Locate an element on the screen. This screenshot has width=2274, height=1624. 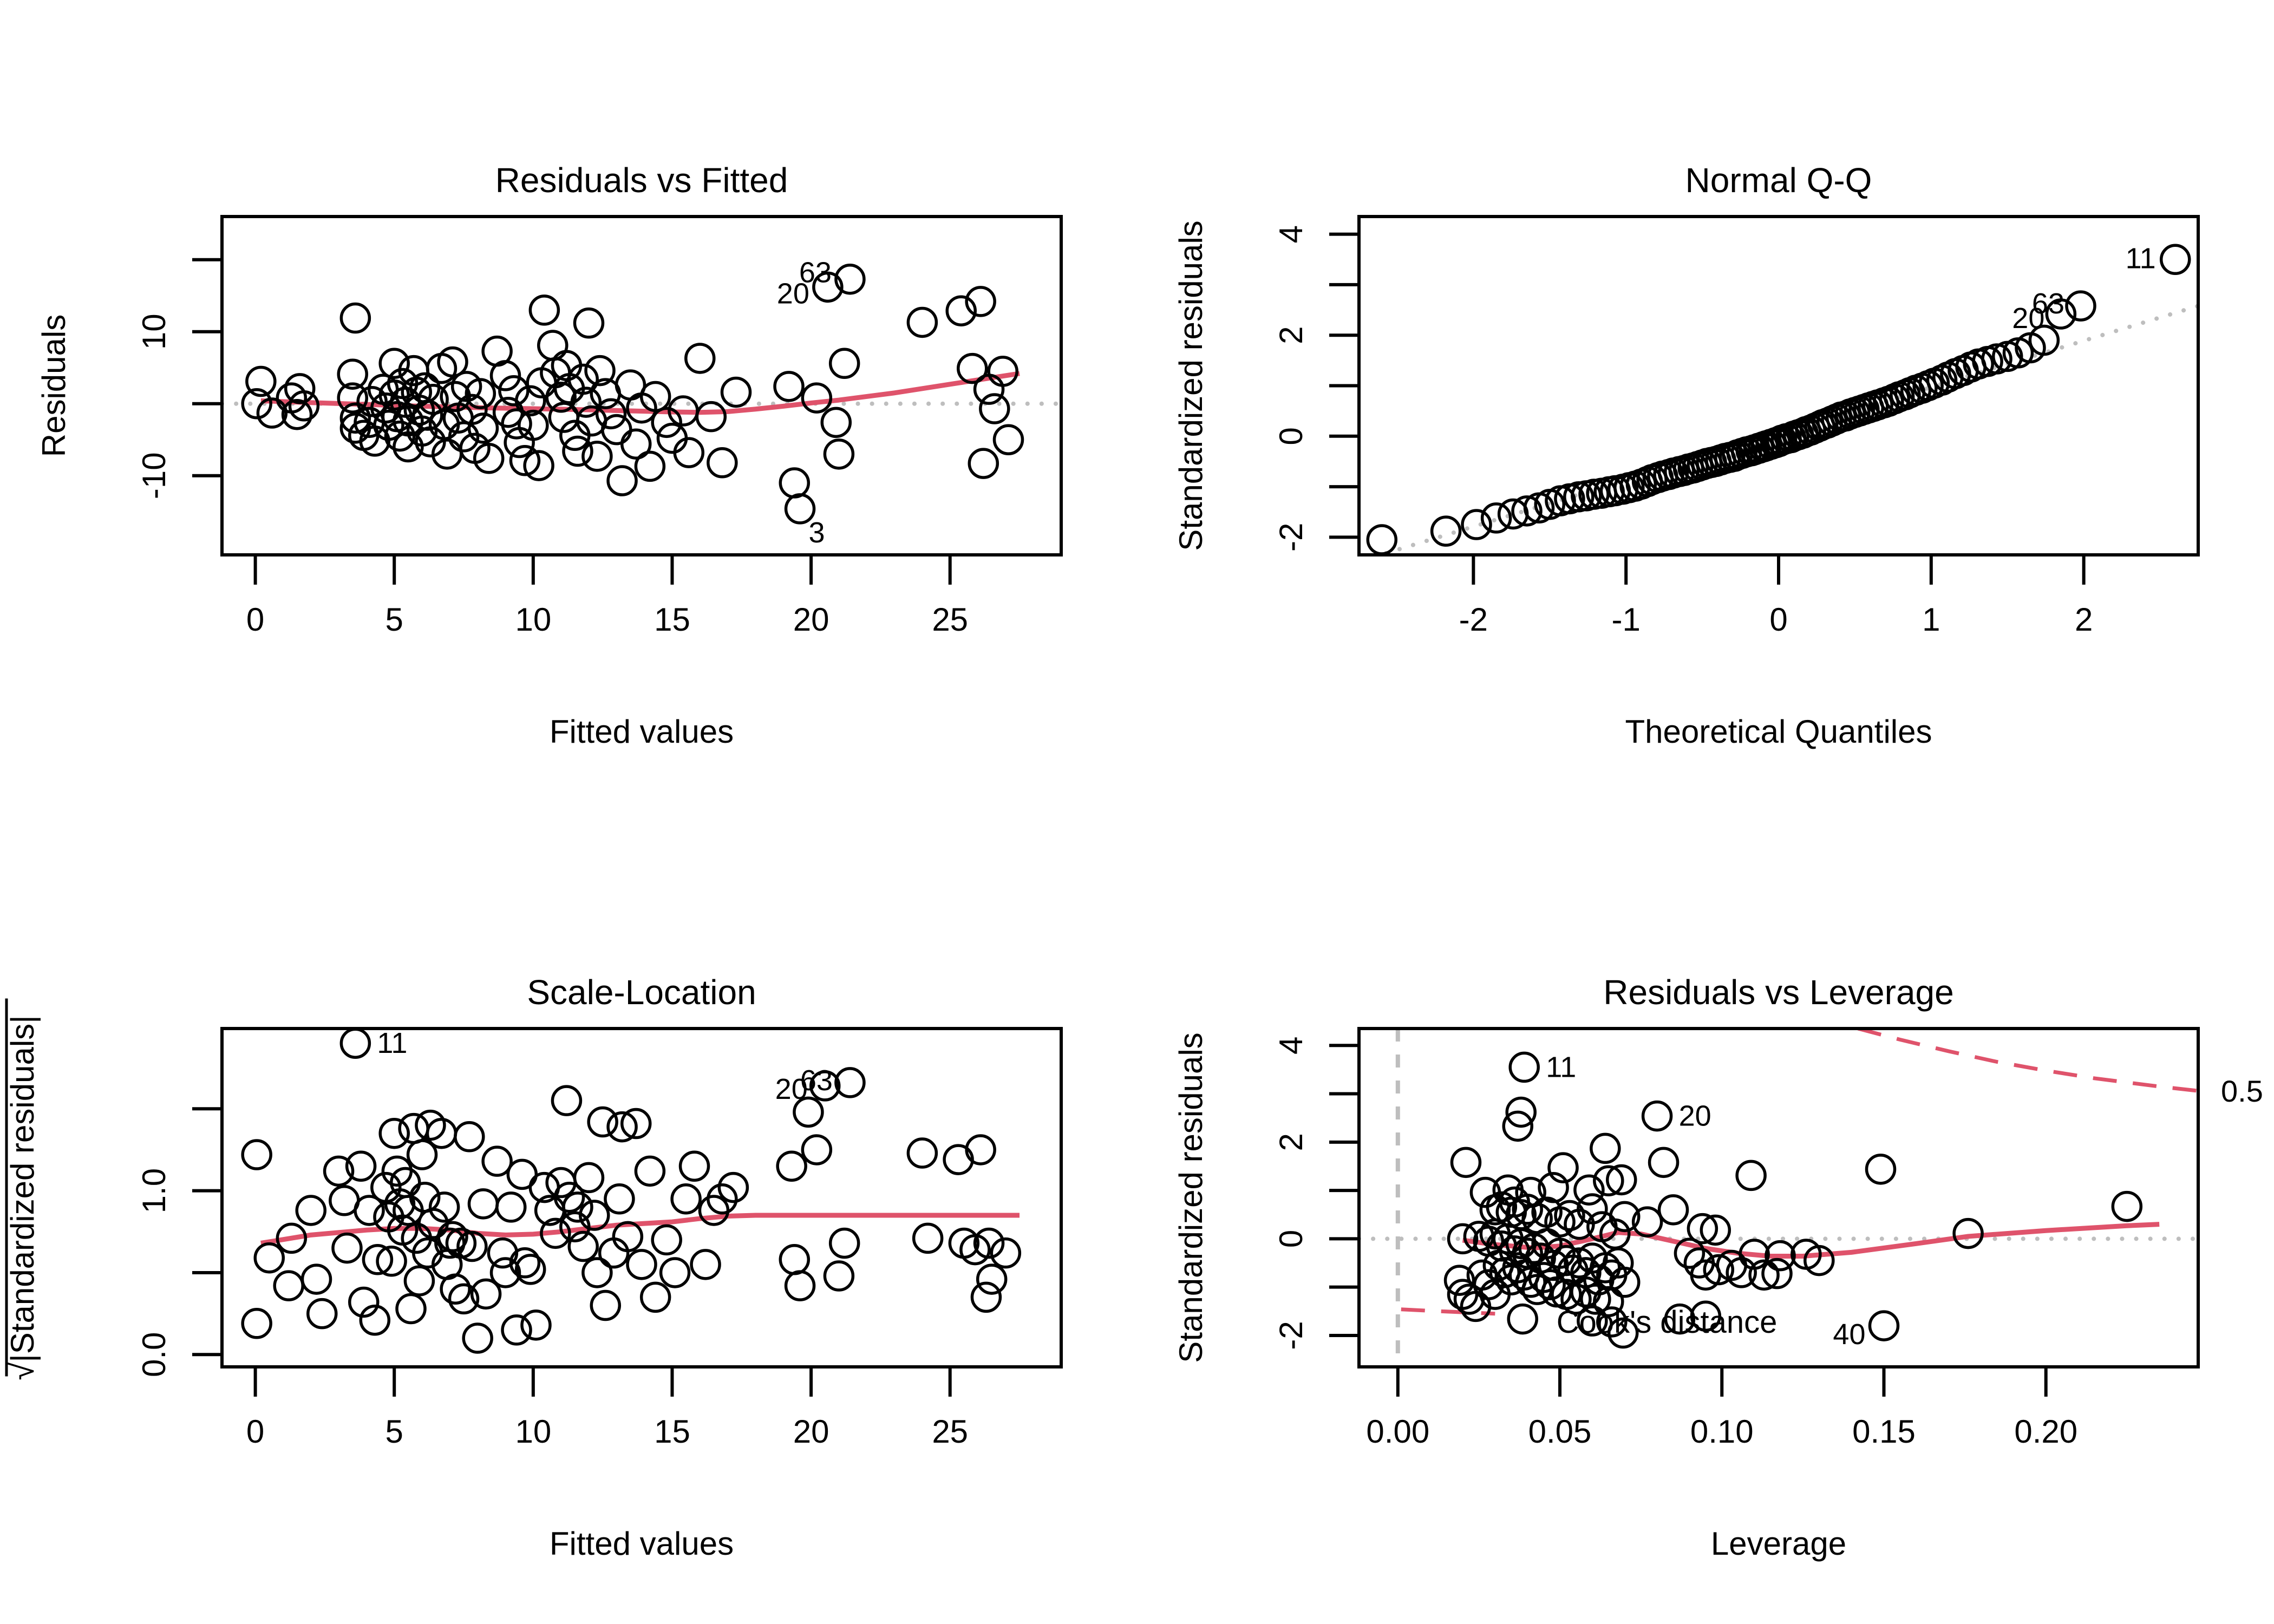
point-label-63: 63 is located at coordinates (817, 1080).